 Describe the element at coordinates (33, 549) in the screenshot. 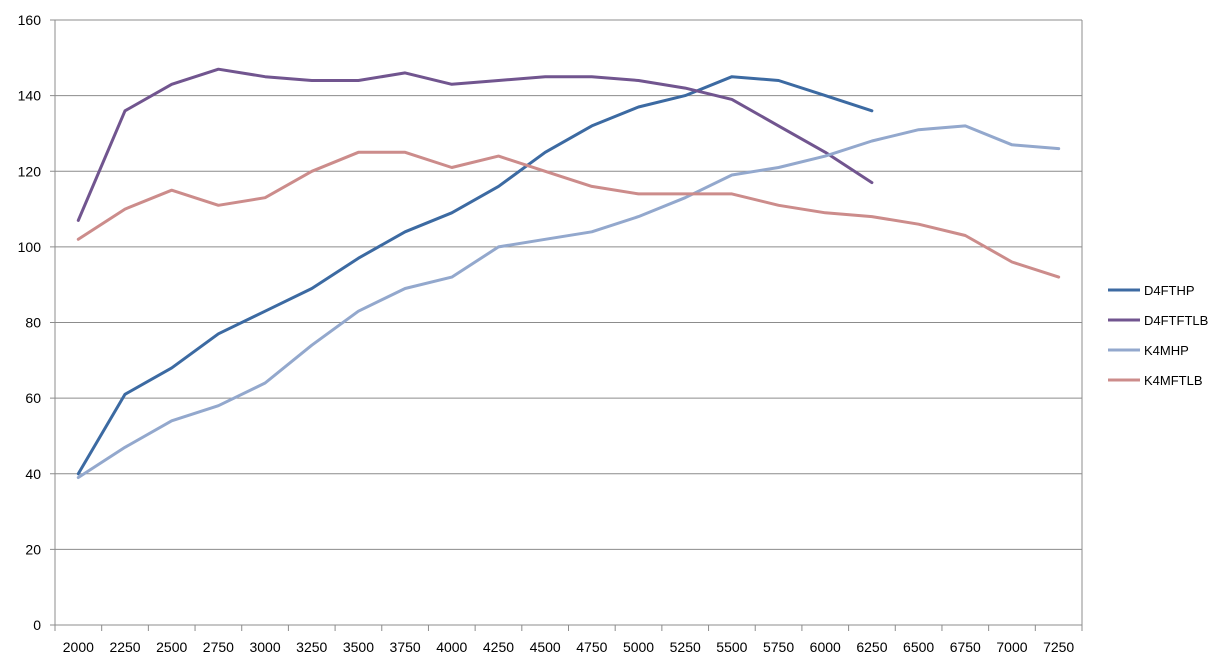

I see `y-tick-label: 20` at that location.